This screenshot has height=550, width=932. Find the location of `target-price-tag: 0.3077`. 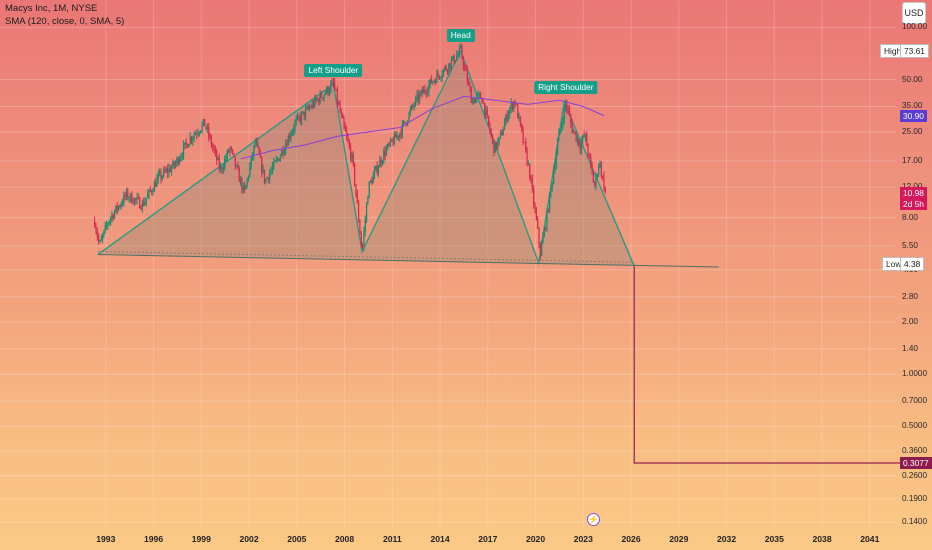

target-price-tag: 0.3077 is located at coordinates (916, 463).